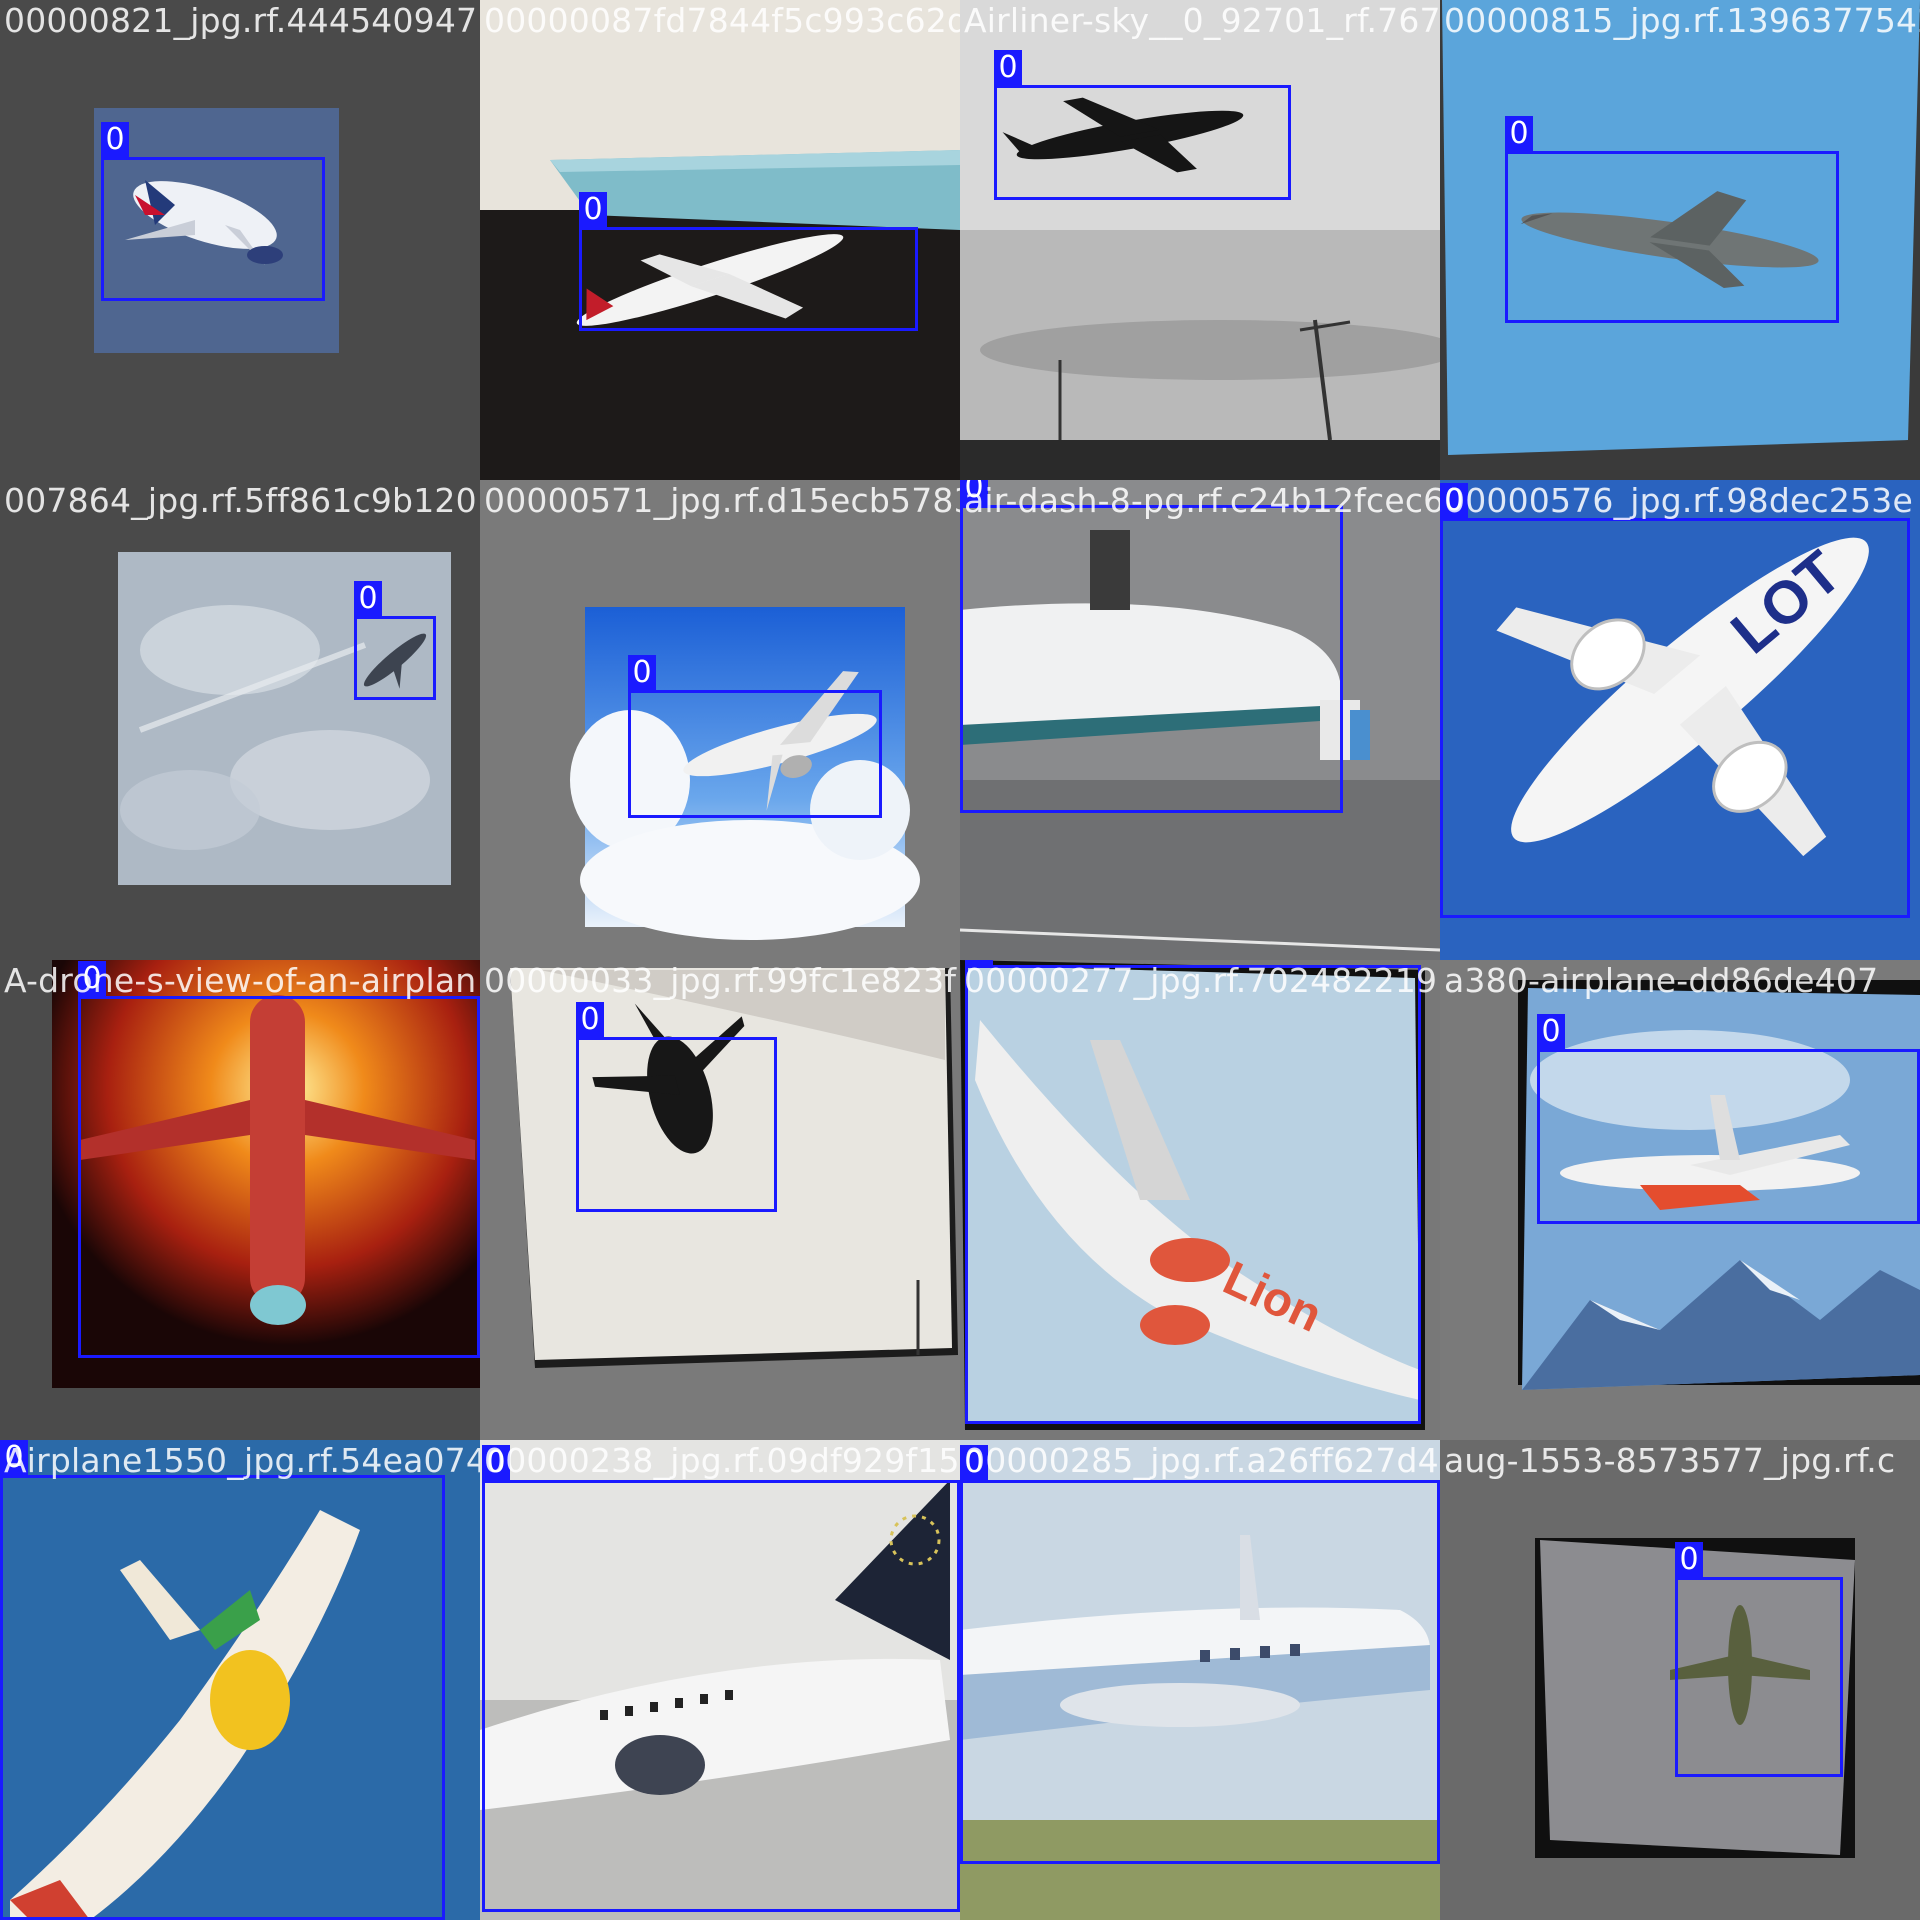  I want to click on mosaic-tile: air-dash-8-pg.rf.c24b12fcec6 0, so click(1200, 720).